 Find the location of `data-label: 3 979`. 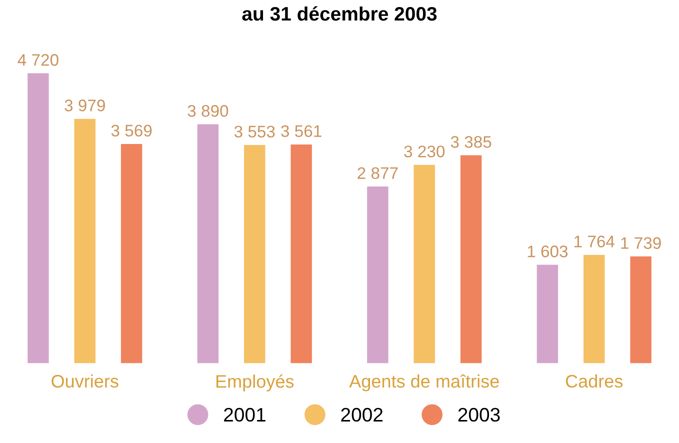

data-label: 3 979 is located at coordinates (84, 106).